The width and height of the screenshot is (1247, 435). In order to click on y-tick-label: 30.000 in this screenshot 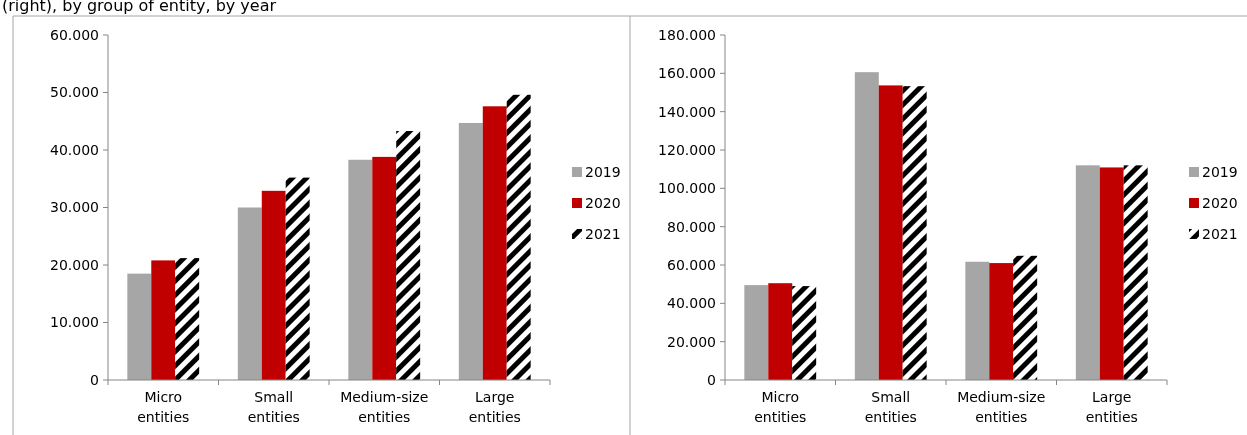, I will do `click(74, 207)`.